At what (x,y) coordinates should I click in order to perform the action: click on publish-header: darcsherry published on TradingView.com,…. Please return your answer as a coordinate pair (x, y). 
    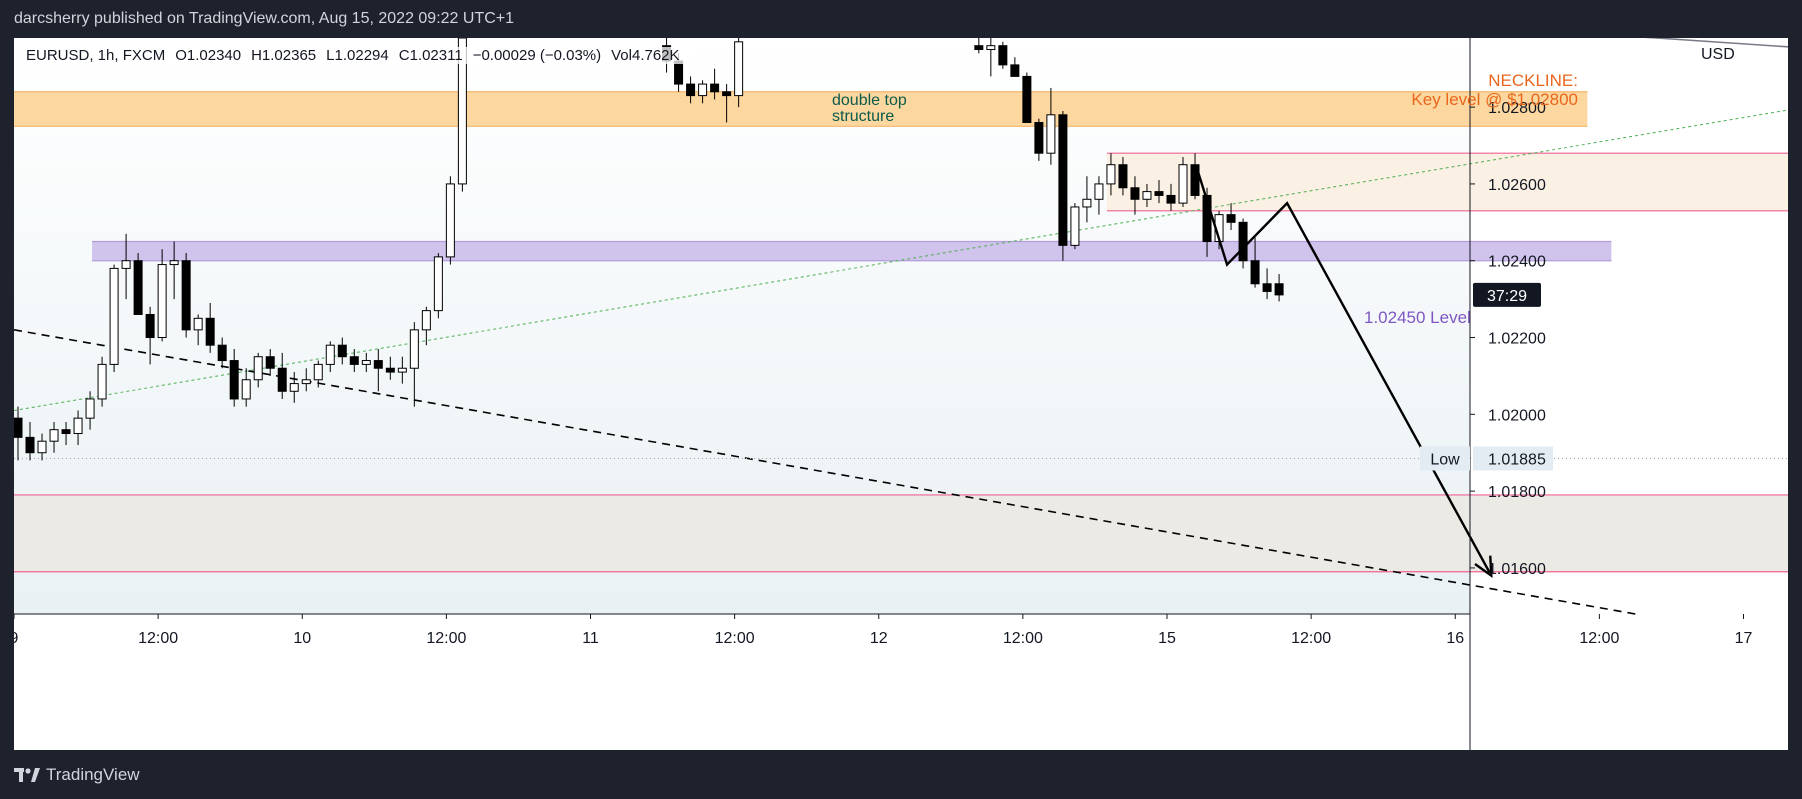
    Looking at the image, I should click on (901, 19).